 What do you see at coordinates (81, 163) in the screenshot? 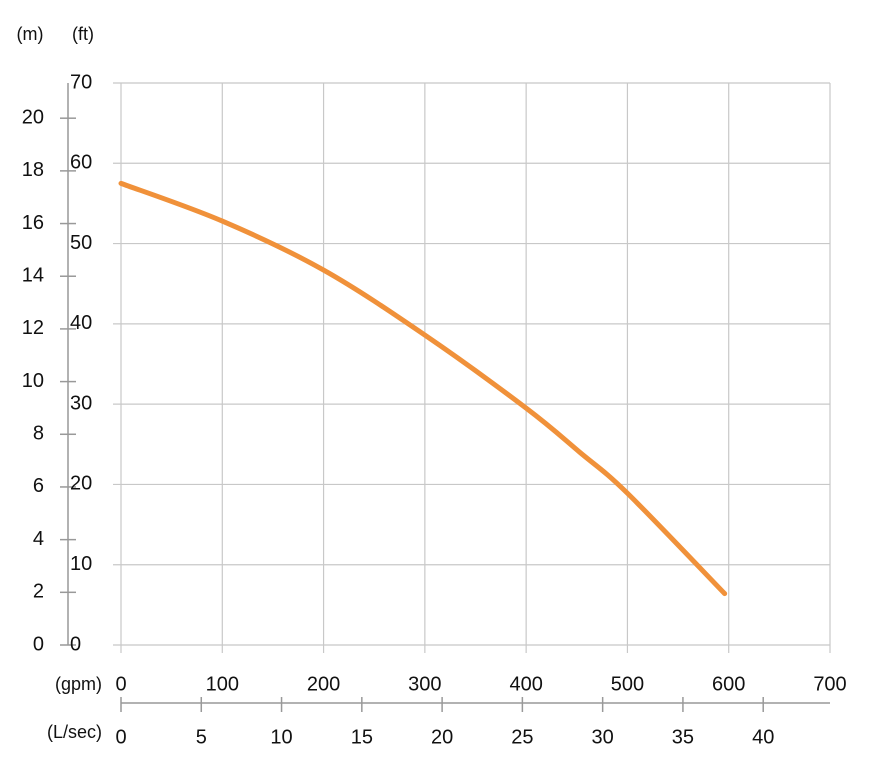
I see `y-tick-label: 60` at bounding box center [81, 163].